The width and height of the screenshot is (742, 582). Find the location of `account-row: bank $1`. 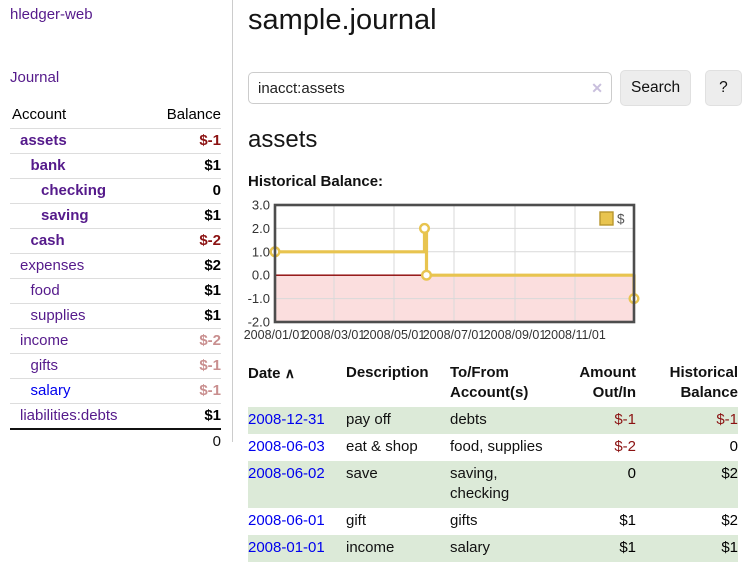

account-row: bank $1 is located at coordinates (115, 165).